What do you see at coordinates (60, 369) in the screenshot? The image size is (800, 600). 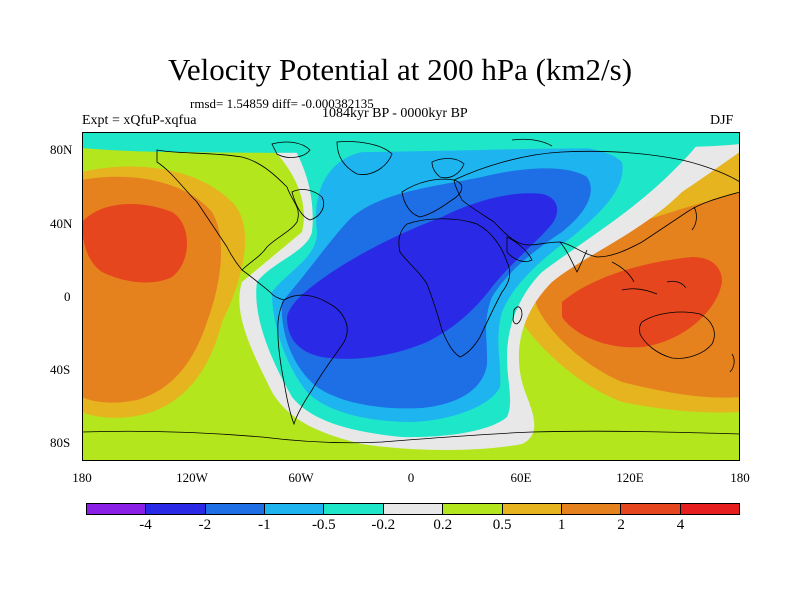 I see `lat-tick-40s: 40S` at bounding box center [60, 369].